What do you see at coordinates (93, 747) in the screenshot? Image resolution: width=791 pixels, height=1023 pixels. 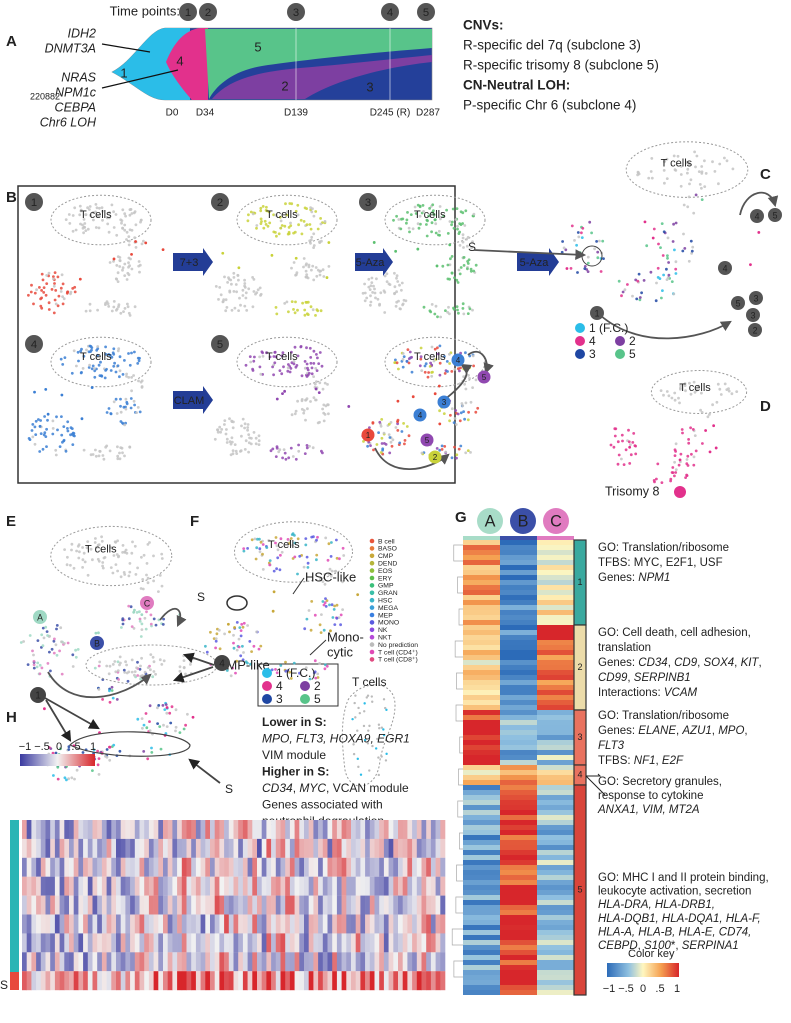 I see `color-scale-tick: 1` at bounding box center [93, 747].